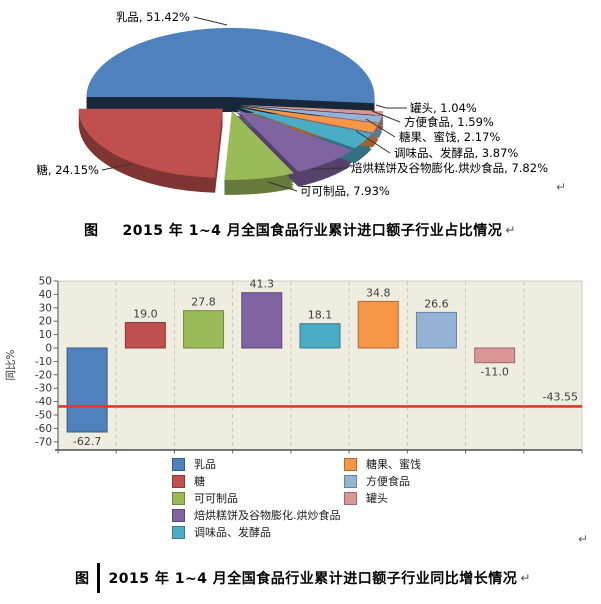  What do you see at coordinates (216, 498) in the screenshot?
I see `legend-label: 可可制品` at bounding box center [216, 498].